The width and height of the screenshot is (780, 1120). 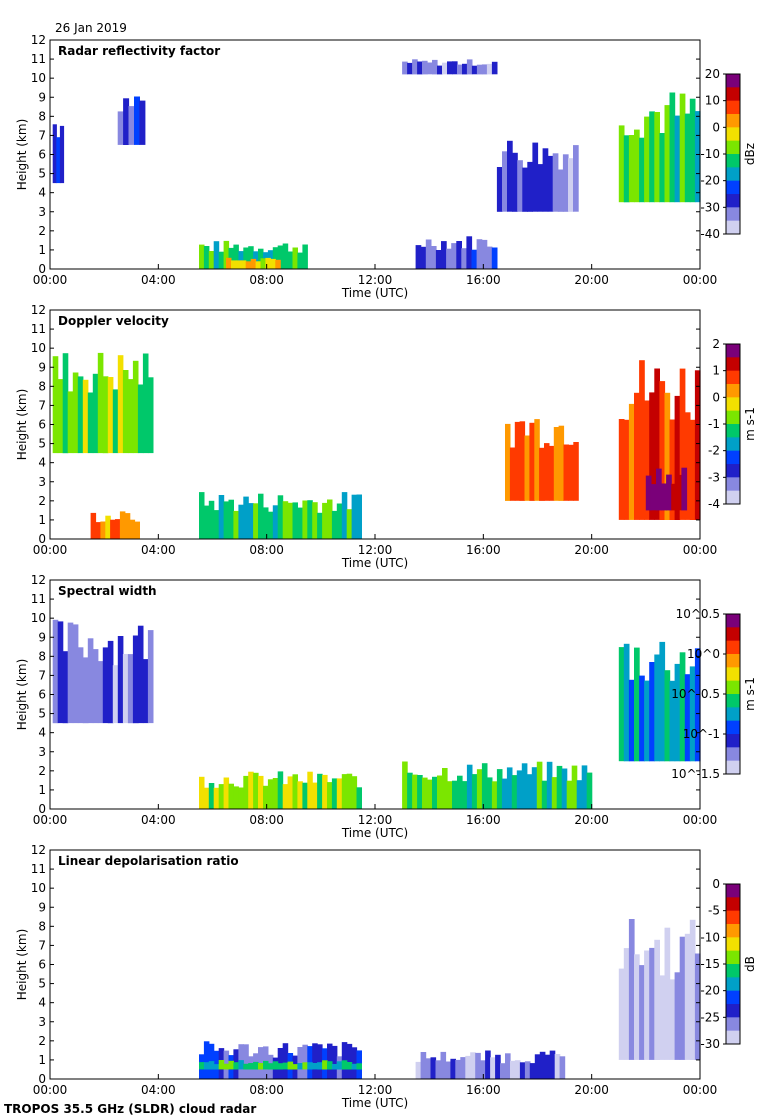 What do you see at coordinates (714, 504) in the screenshot?
I see `colorbar-tick-label: -4` at bounding box center [714, 504].